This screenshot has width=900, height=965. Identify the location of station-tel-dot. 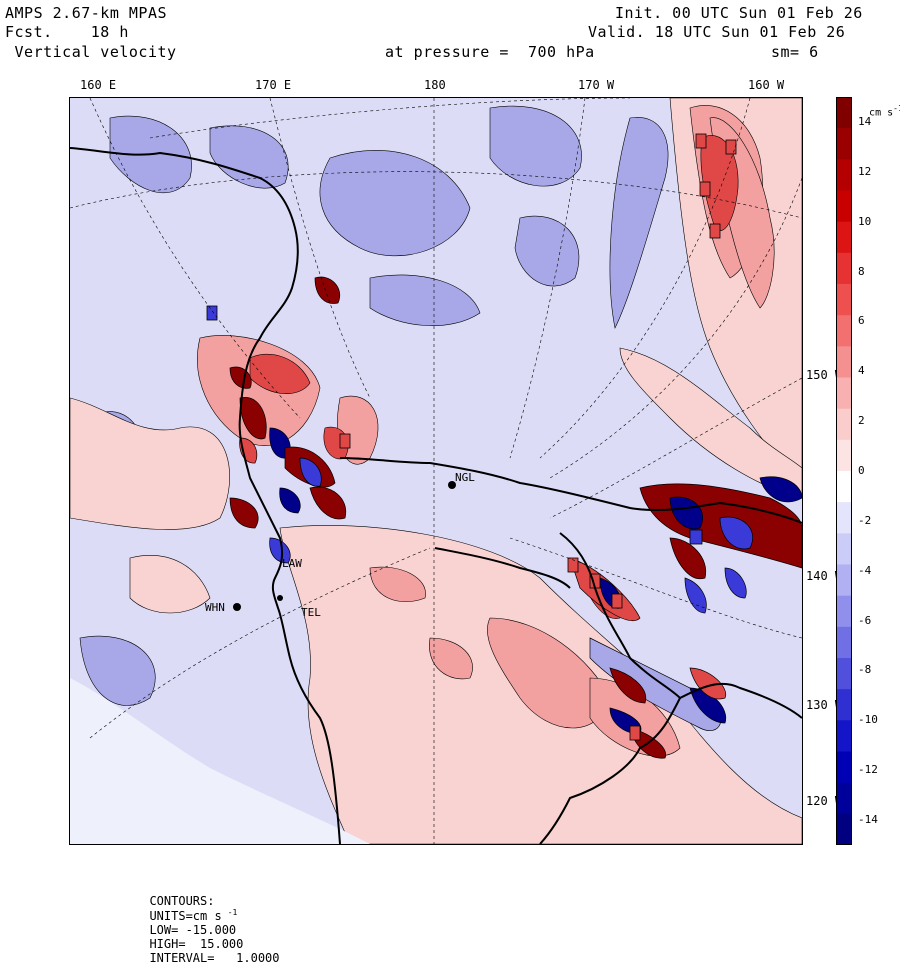
(280, 598).